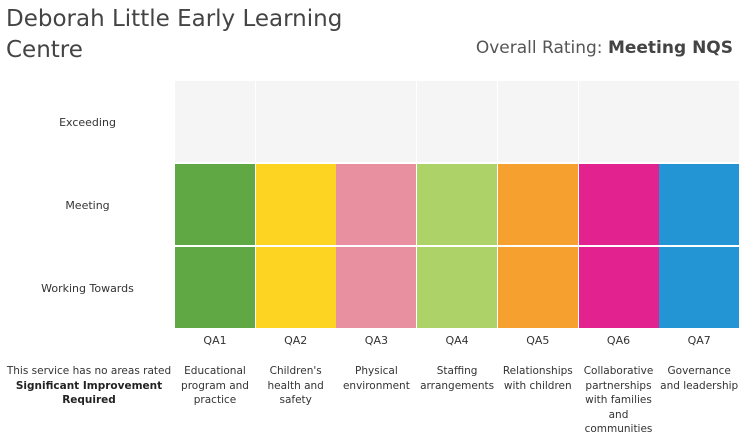 This screenshot has width=747, height=440. What do you see at coordinates (618, 340) in the screenshot?
I see `qa-code-qa6: QA6` at bounding box center [618, 340].